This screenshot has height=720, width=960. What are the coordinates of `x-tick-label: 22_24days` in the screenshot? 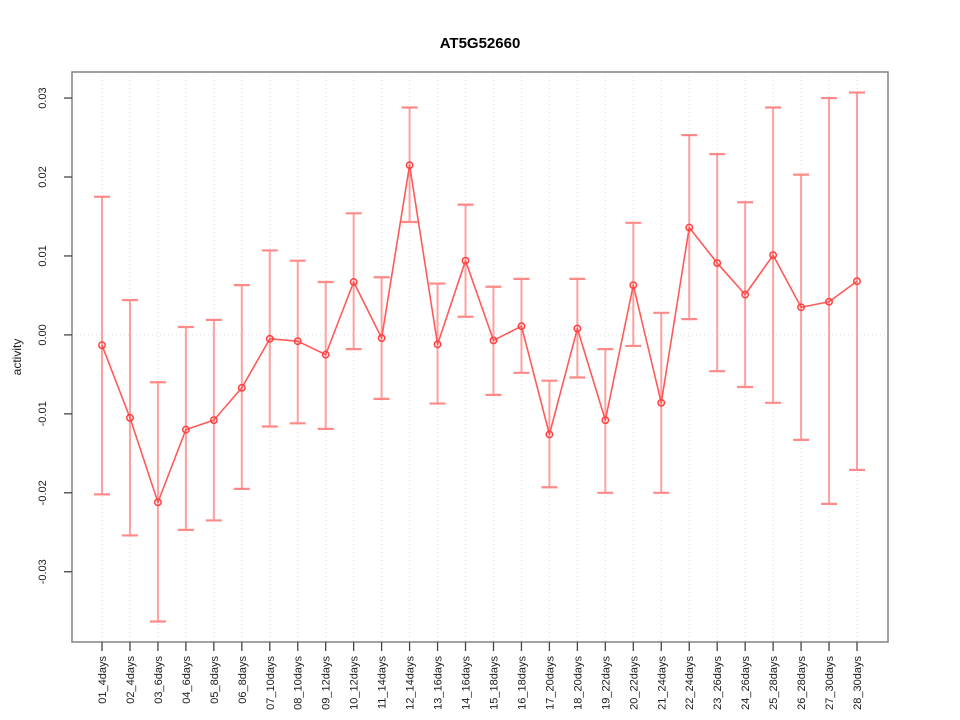 It's located at (690, 683).